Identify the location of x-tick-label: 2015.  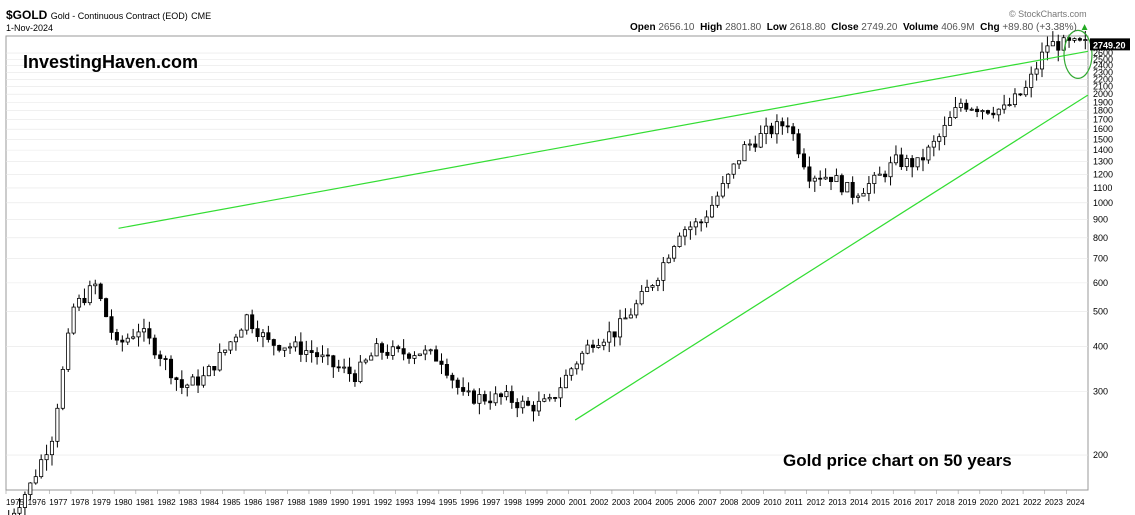
(881, 502).